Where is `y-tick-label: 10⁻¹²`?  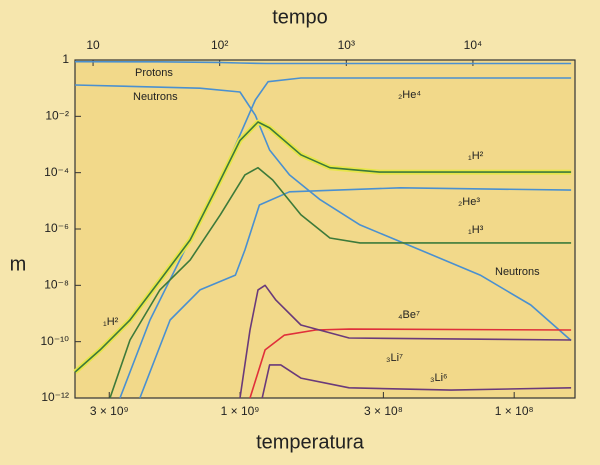
y-tick-label: 10⁻¹² is located at coordinates (55, 397).